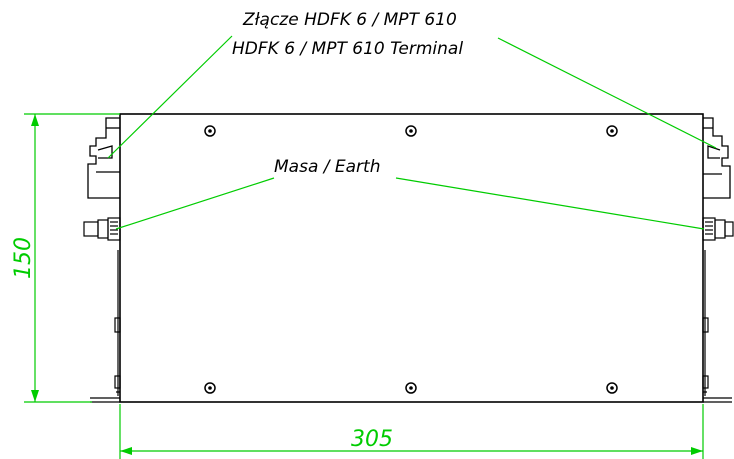 The image size is (734, 459). I want to click on screw-bottom-right, so click(612, 388).